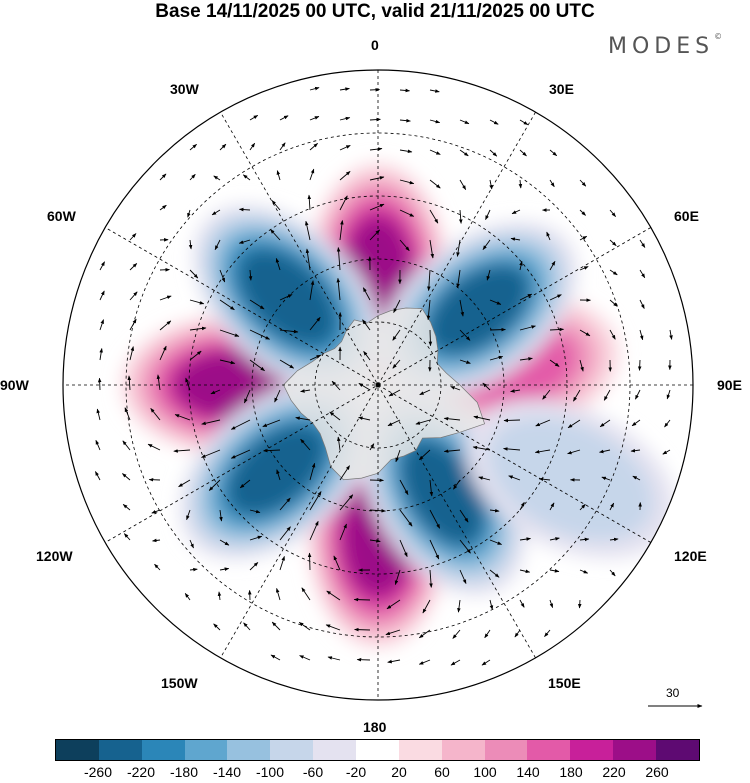 Image resolution: width=750 pixels, height=783 pixels. Describe the element at coordinates (661, 46) in the screenshot. I see `brand-text: MODES` at that location.